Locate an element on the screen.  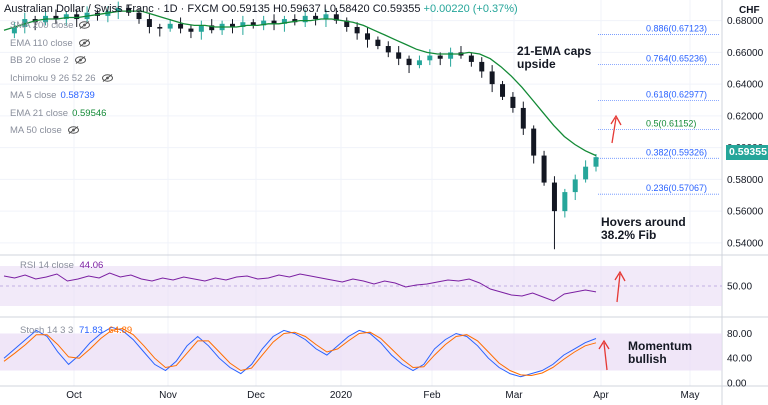
indicator-legend-item: EMA 21 close 0.59546 is located at coordinates (58, 113).